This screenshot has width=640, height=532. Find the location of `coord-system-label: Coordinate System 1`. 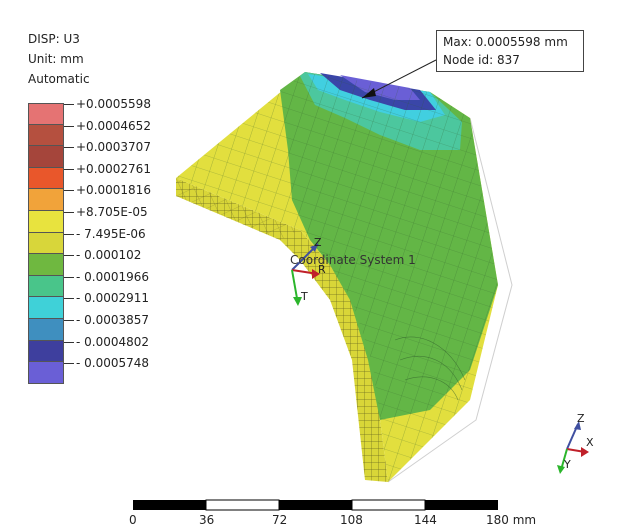

coord-system-label: Coordinate System 1 is located at coordinates (353, 260).